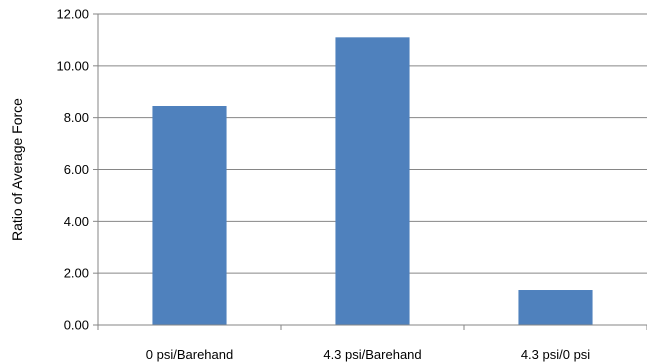 The width and height of the screenshot is (647, 364). Describe the element at coordinates (72, 14) in the screenshot. I see `y-tick-label: 12.00` at that location.